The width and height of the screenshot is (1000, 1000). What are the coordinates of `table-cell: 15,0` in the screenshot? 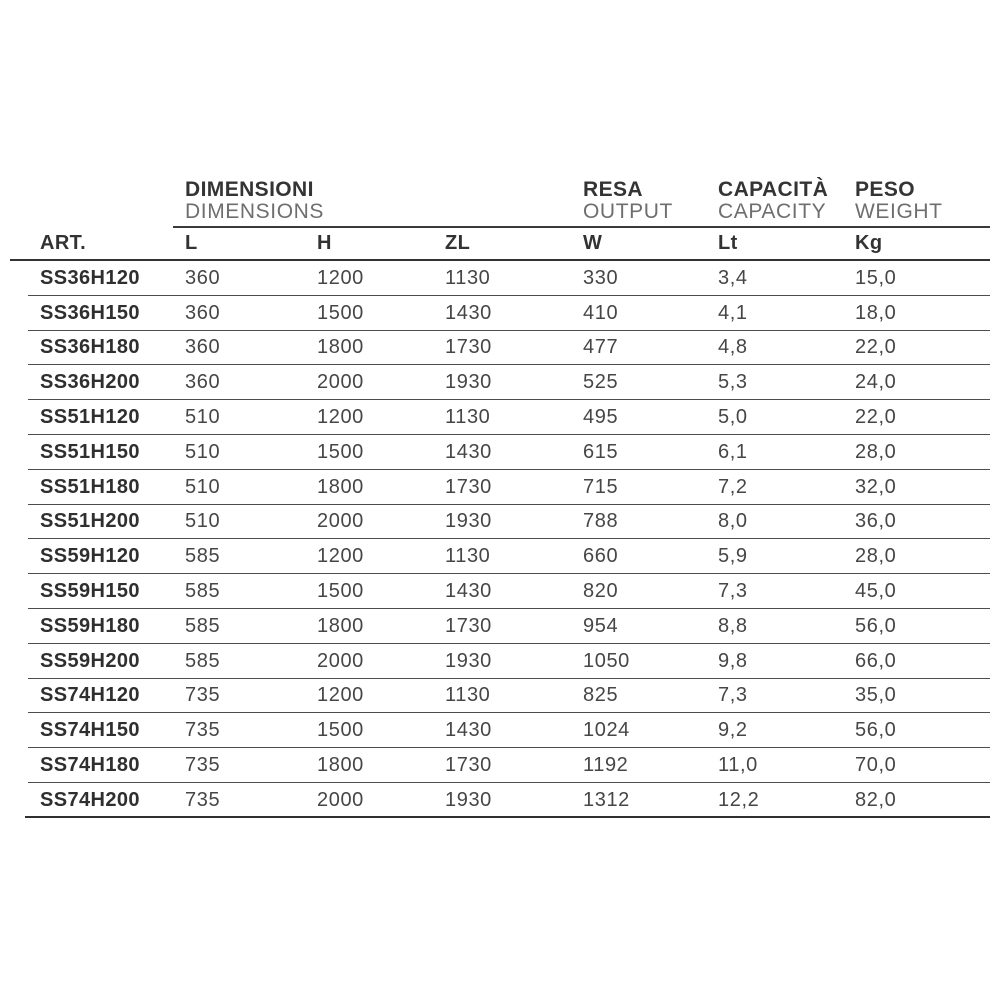 It's located at (876, 277).